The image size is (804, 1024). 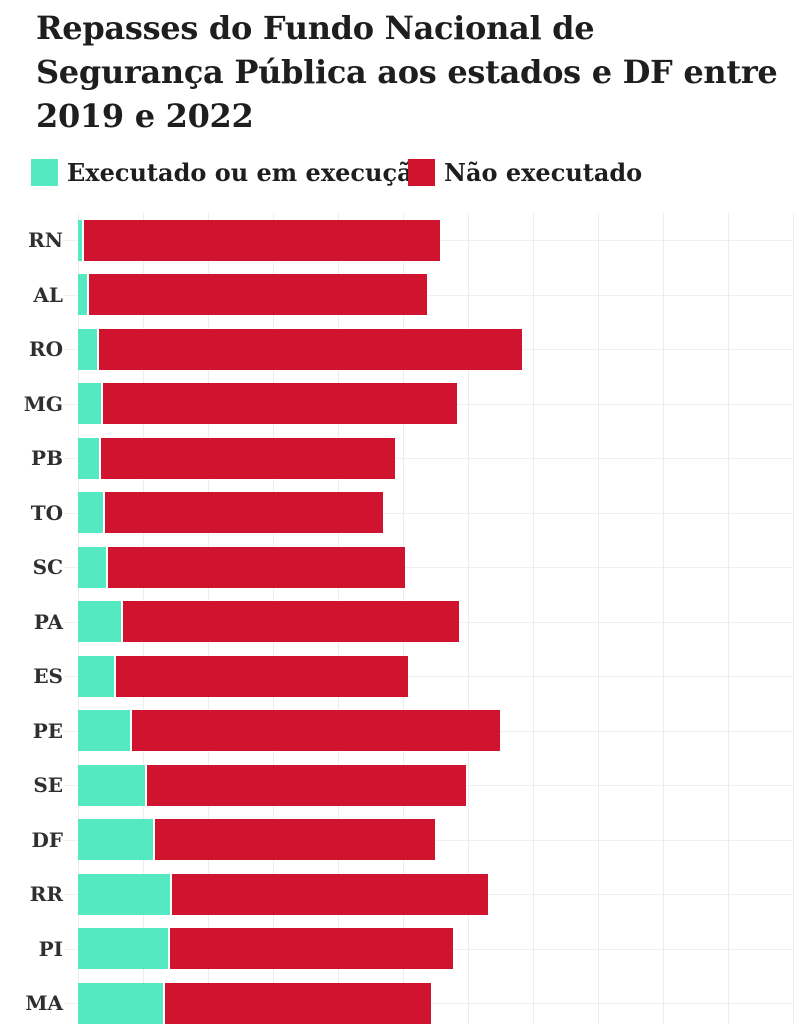 I want to click on bar-row: DF, so click(x=402, y=840).